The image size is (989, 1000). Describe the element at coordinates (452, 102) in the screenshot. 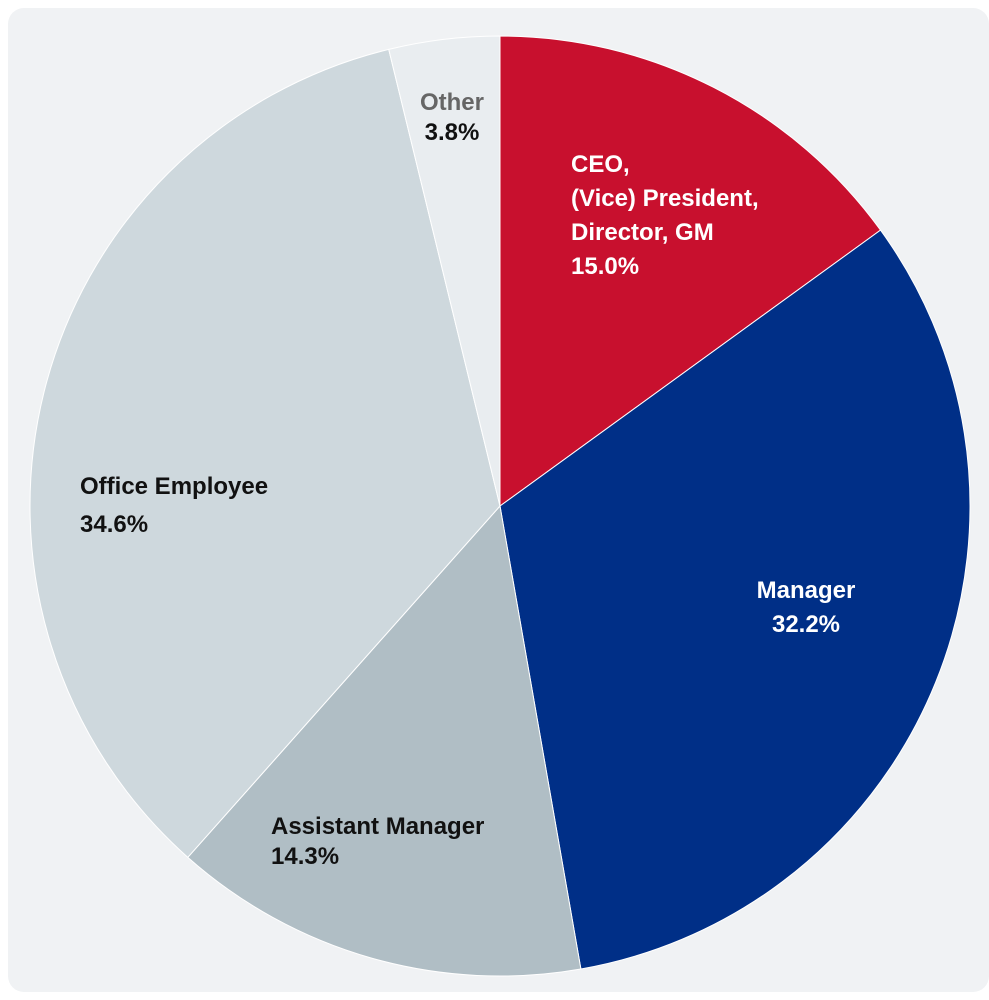

I see `slice-label-text: Other` at that location.